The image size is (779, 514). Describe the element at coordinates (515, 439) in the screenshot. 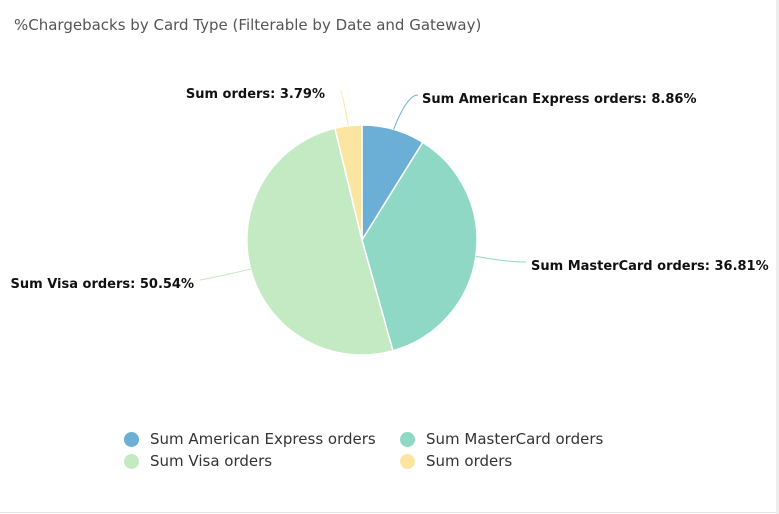

I see `legend-label: Sum MasterCard orders` at that location.